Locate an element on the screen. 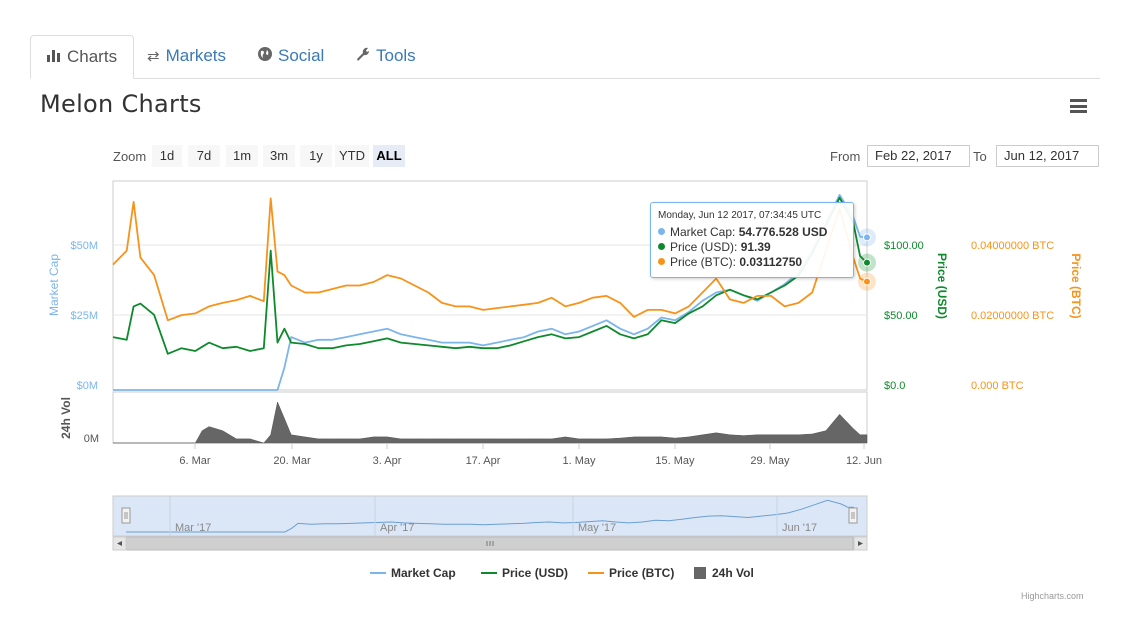 Image resolution: width=1147 pixels, height=621 pixels. right-arrow-glyph is located at coordinates (860, 543).